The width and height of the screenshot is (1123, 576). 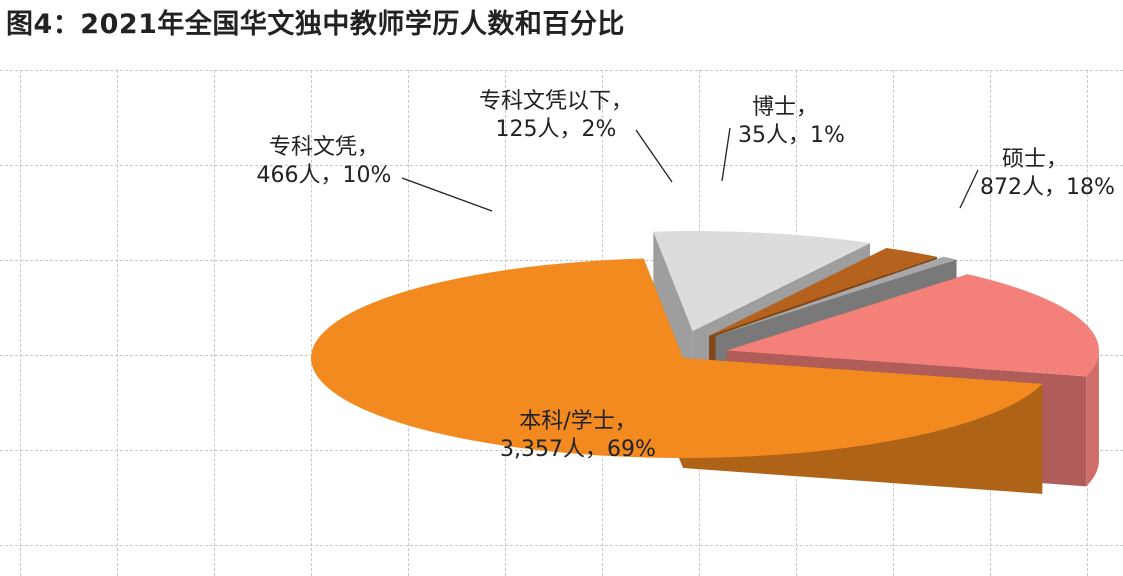 What do you see at coordinates (791, 121) in the screenshot?
I see `slice-label-phd: 博士， 35人，1%` at bounding box center [791, 121].